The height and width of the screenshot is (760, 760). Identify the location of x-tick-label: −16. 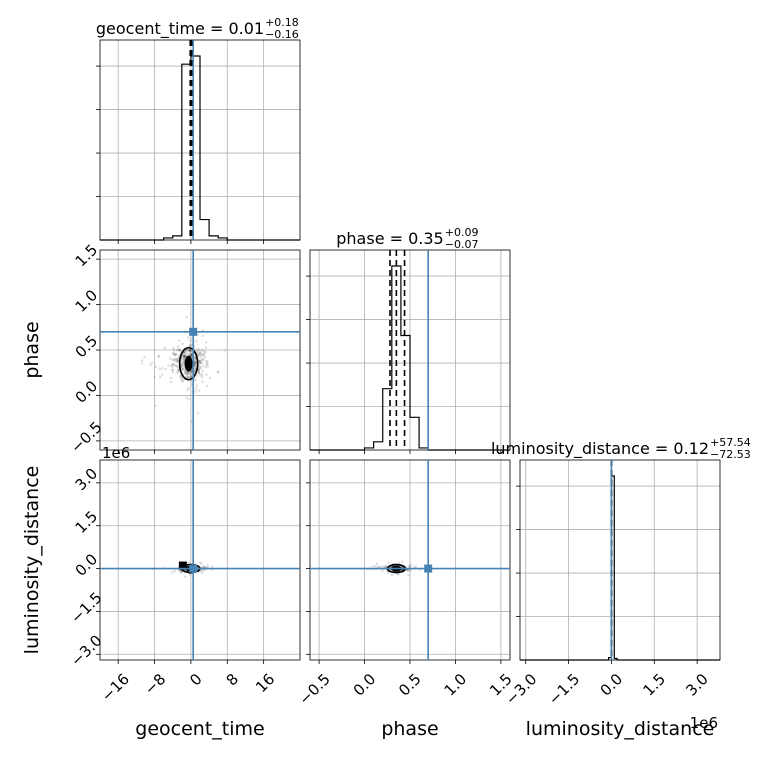
(115, 687).